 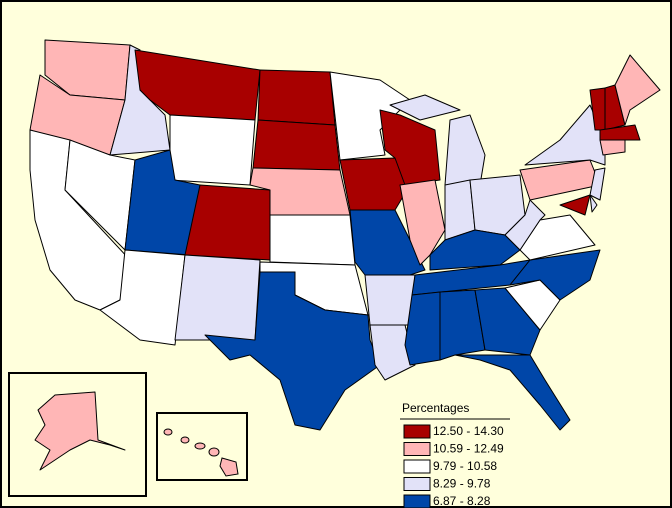 I want to click on legend-label: 12.50 - 14.30, so click(x=468, y=431).